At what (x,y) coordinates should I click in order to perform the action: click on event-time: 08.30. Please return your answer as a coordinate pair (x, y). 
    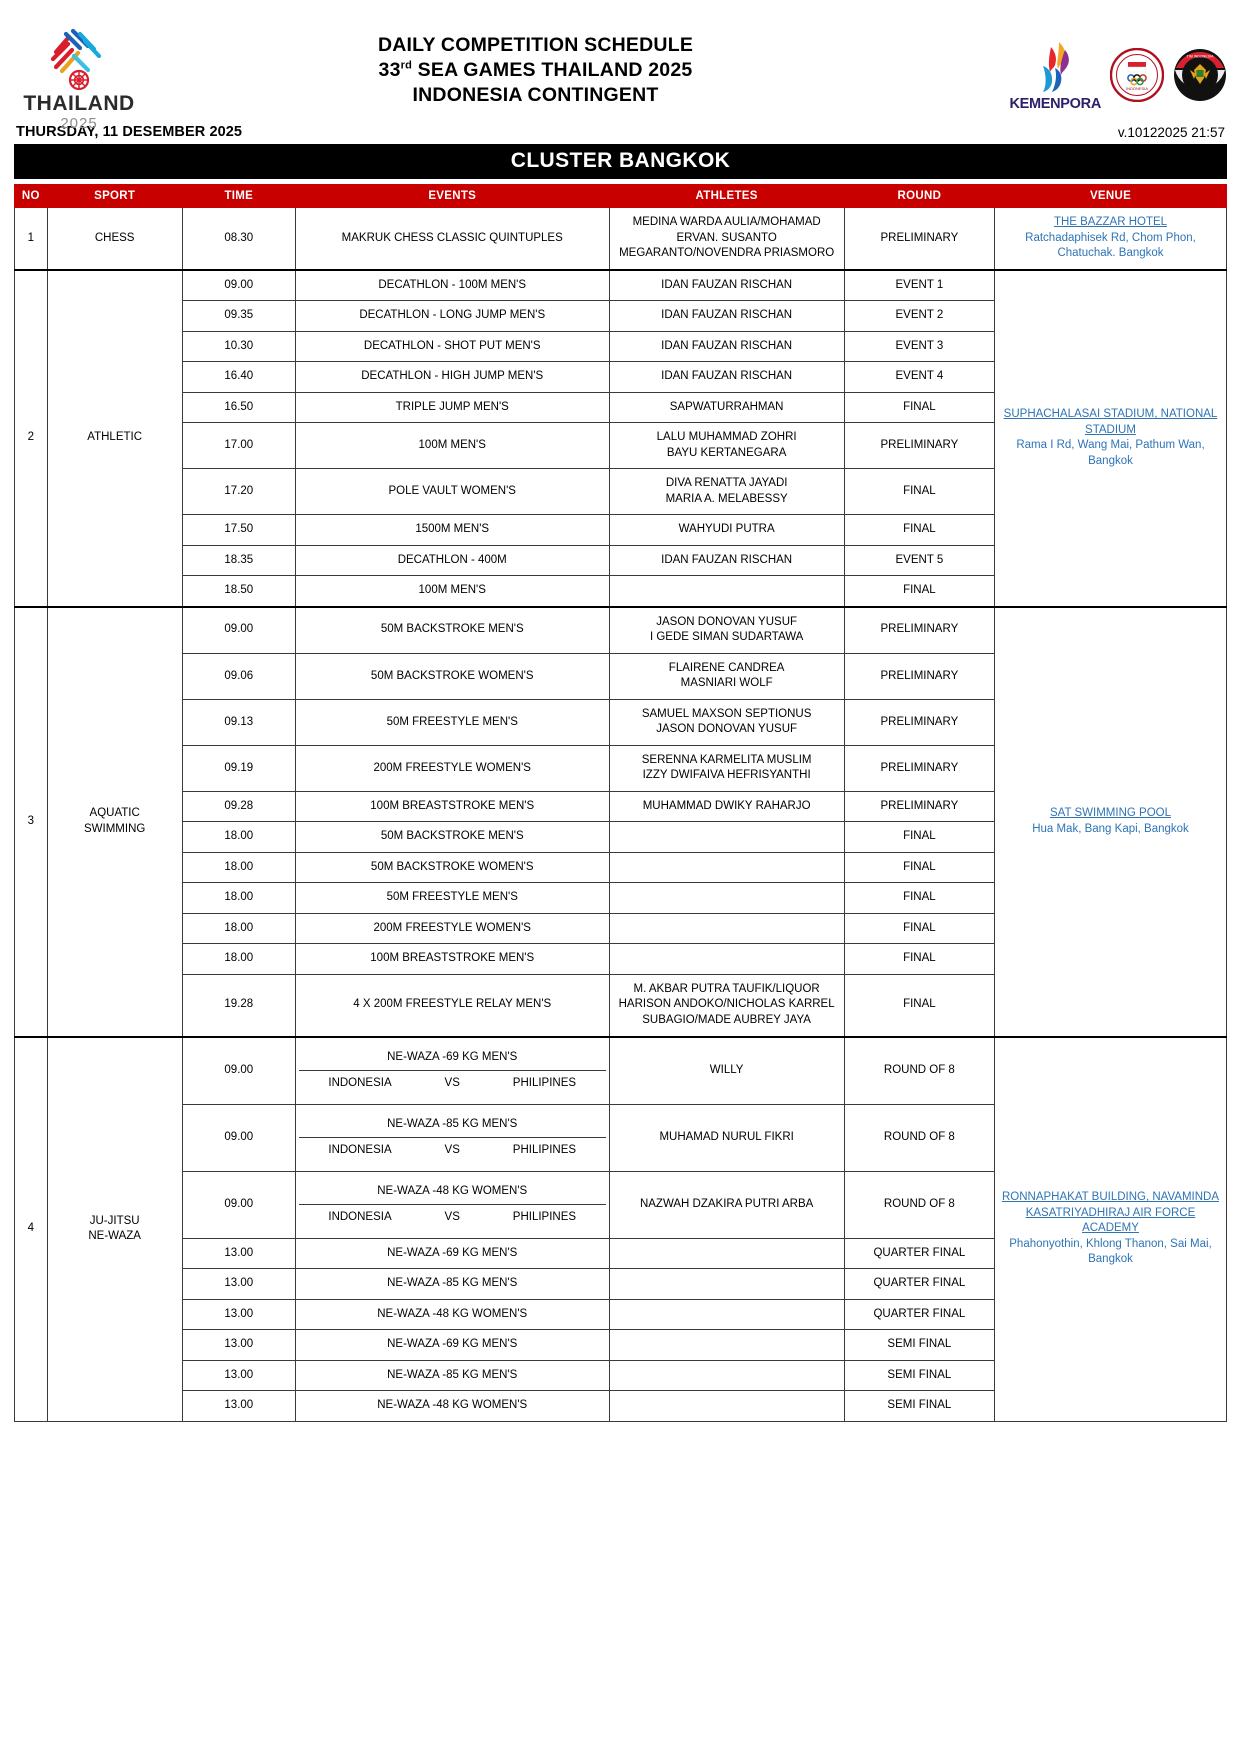
    Looking at the image, I should click on (238, 238).